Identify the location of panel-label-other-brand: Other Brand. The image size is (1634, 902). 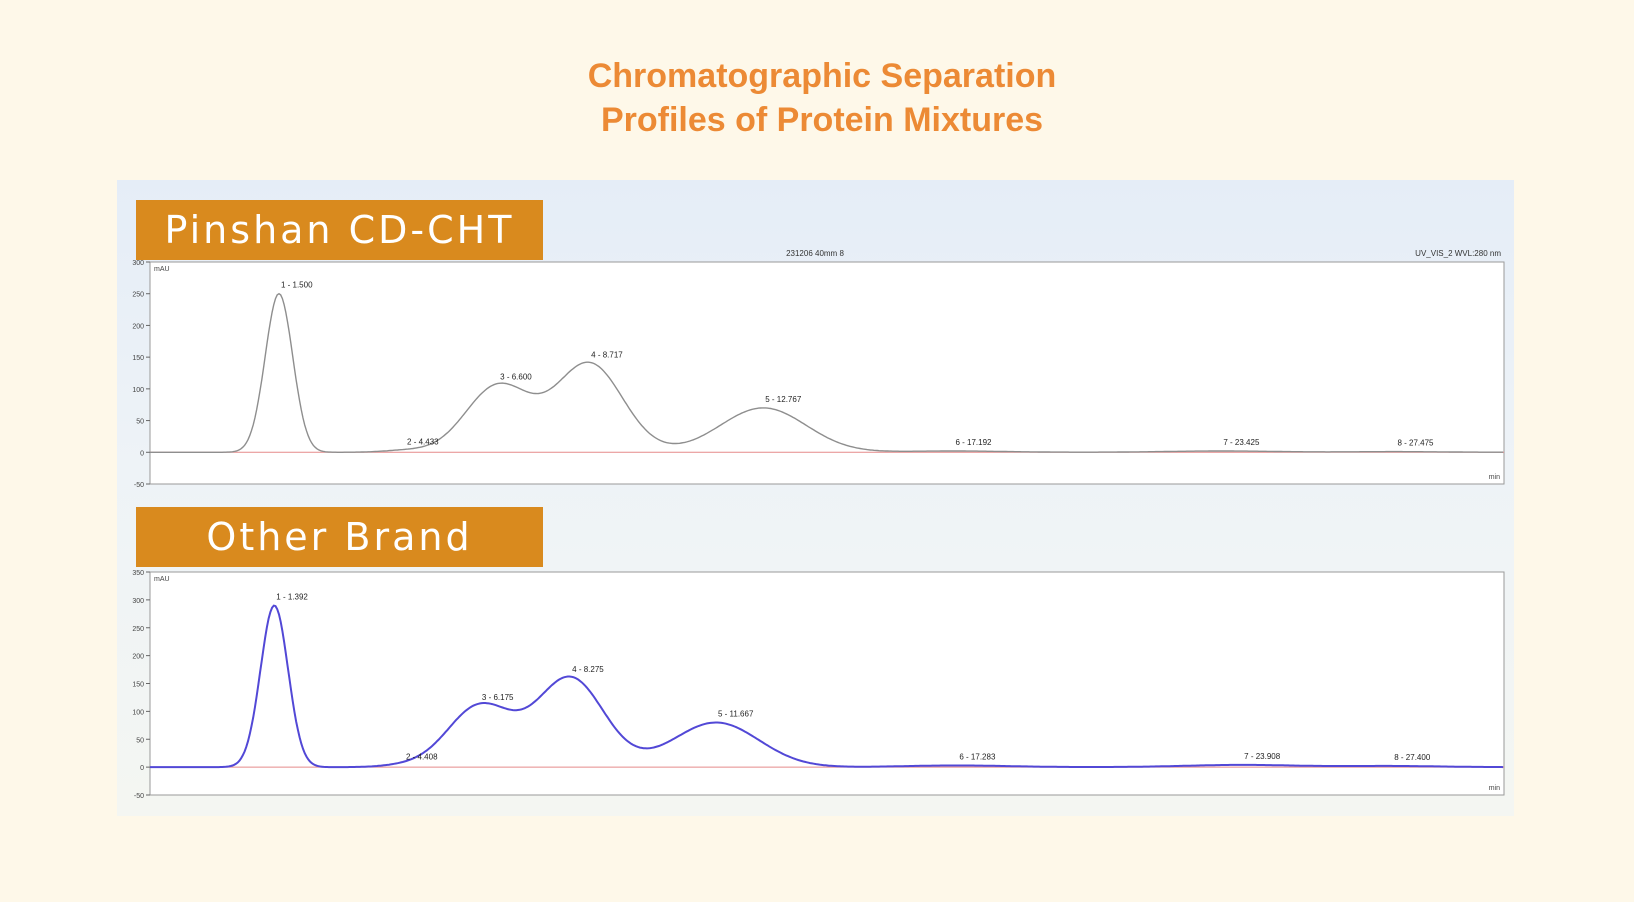
(339, 537).